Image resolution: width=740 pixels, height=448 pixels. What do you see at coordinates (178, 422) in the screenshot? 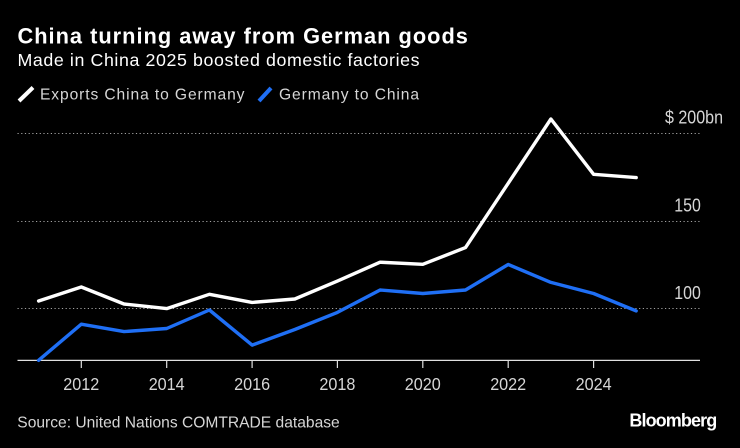
I see `svg-text:Source: United Nations COMTRAD: Source: United Nations COMTRADE database` at bounding box center [178, 422].